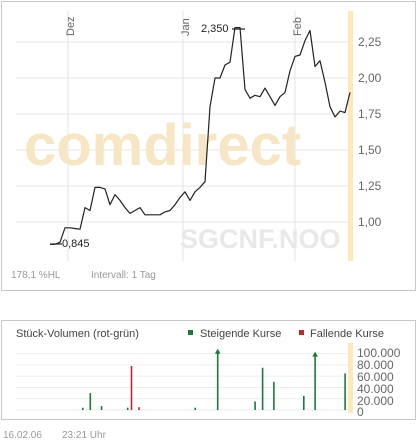 The image size is (417, 443). Describe the element at coordinates (36, 275) in the screenshot. I see `range-label: 178,1 %HL` at that location.